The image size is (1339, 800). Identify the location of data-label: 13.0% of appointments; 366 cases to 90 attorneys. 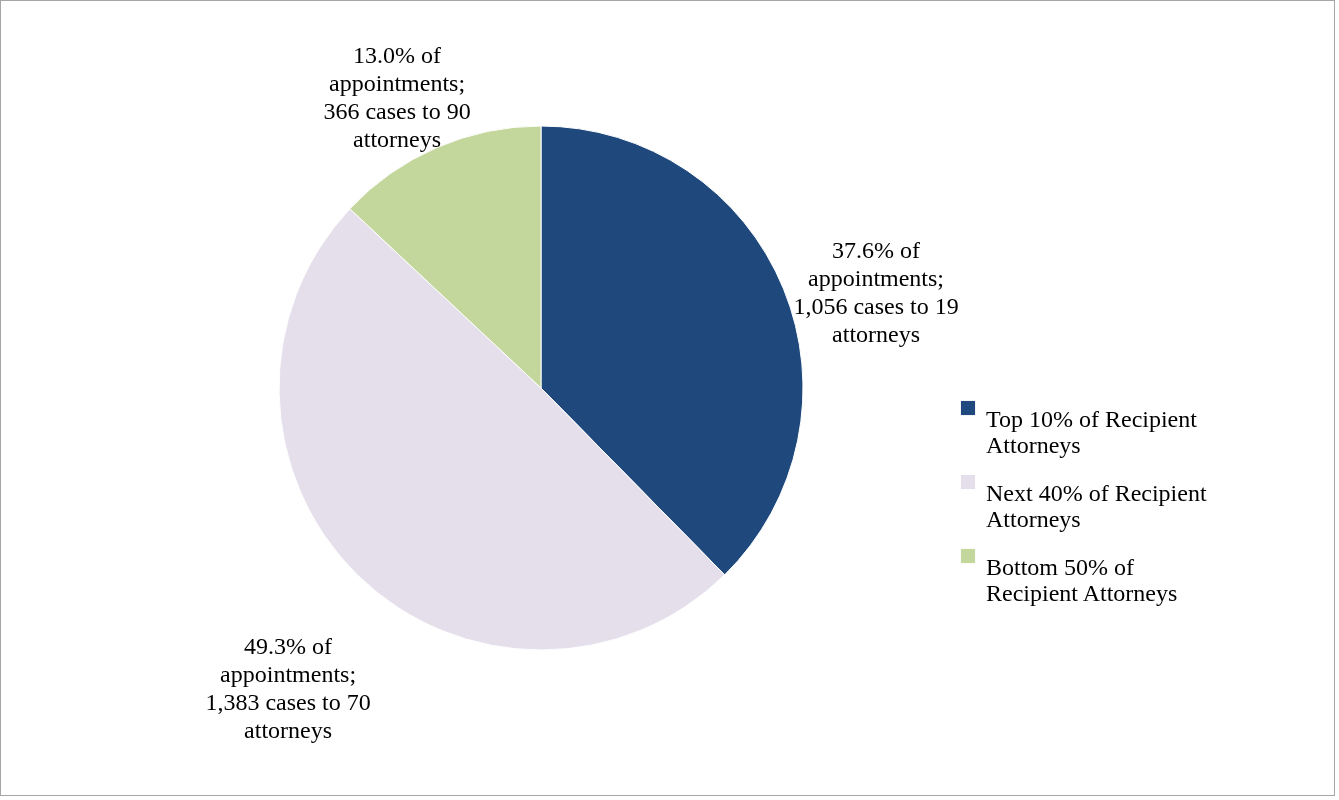
(397, 96).